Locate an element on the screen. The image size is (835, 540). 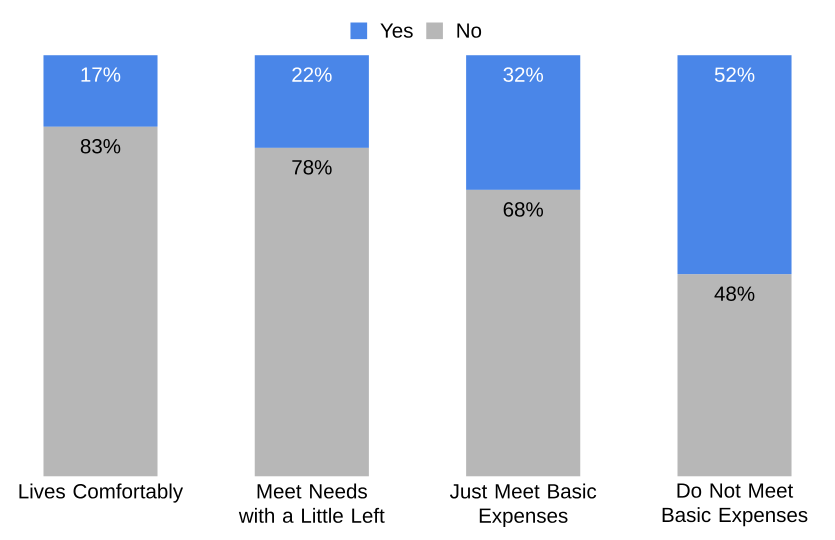
x-tick-label: Do Not Meet Basic Expenses is located at coordinates (735, 505).